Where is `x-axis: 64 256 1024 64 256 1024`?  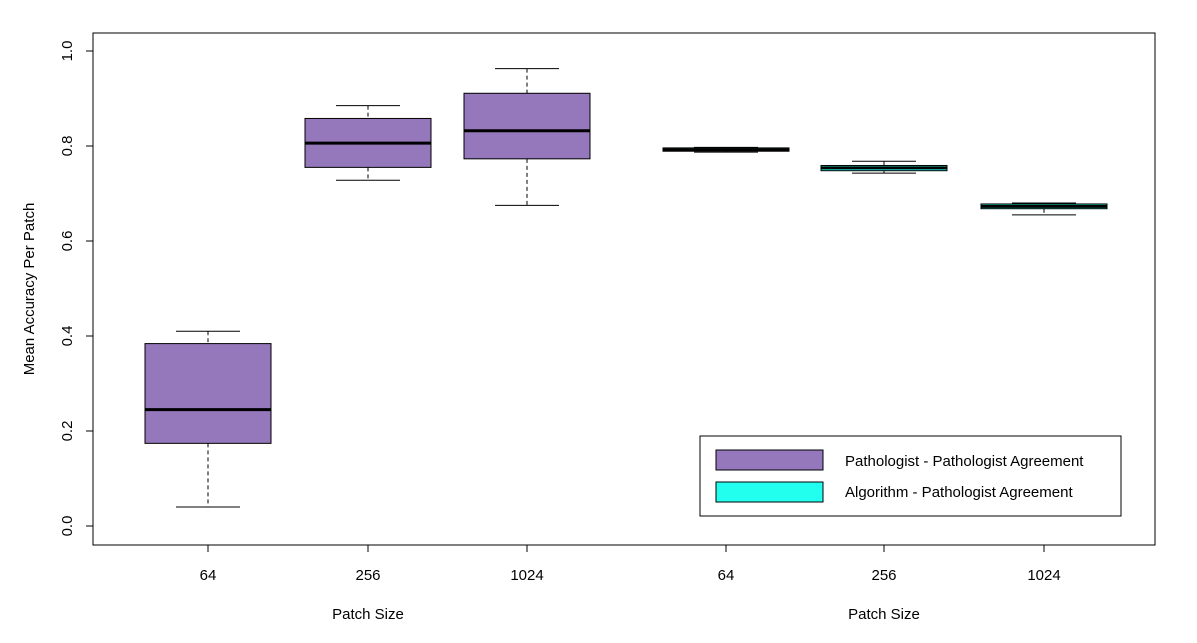 x-axis: 64 256 1024 64 256 1024 is located at coordinates (630, 564).